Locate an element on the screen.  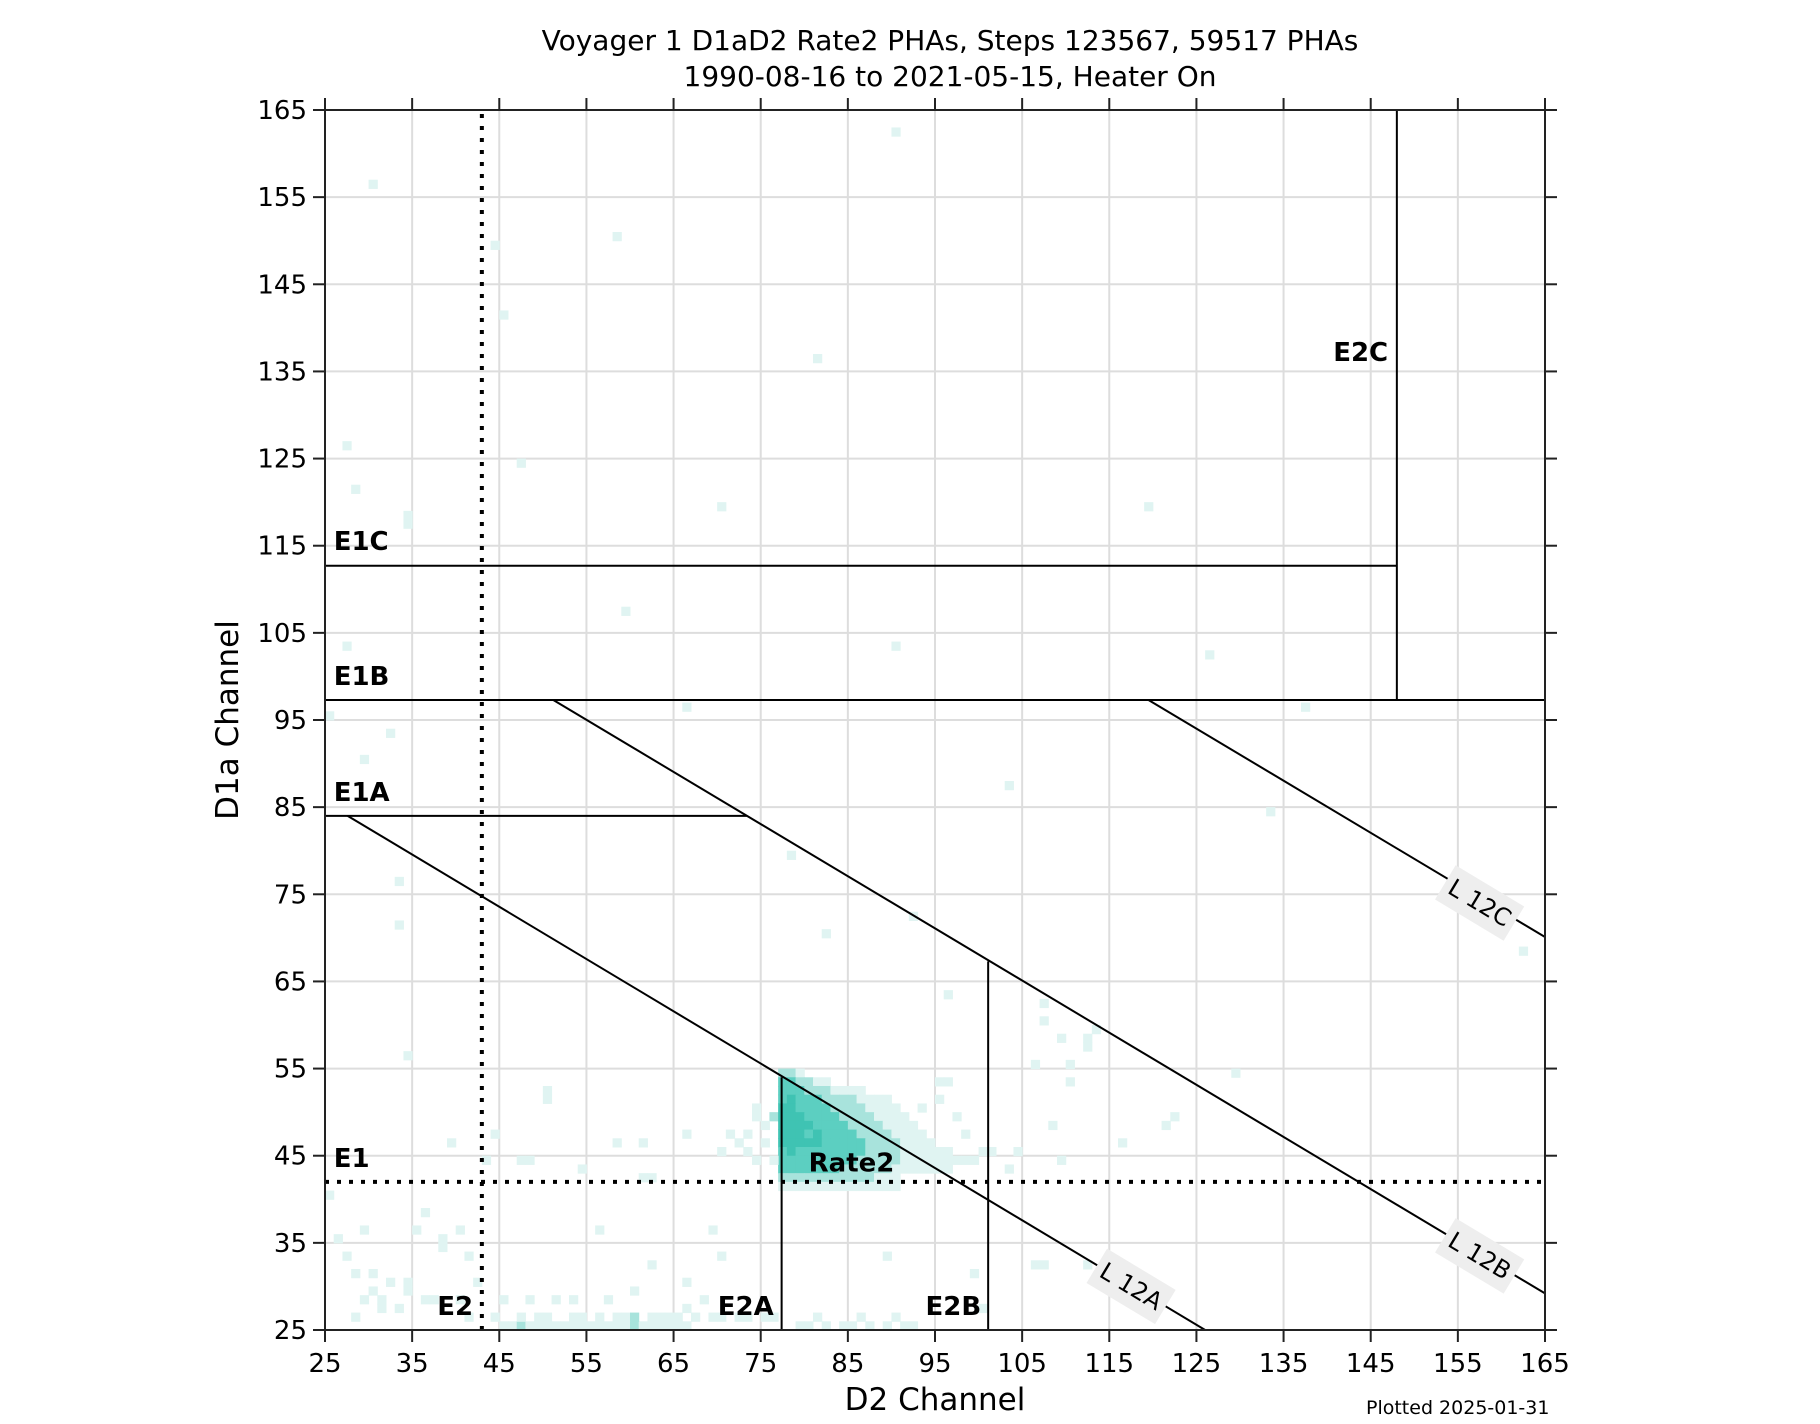
y-tick-label: 145 is located at coordinates (282, 285).